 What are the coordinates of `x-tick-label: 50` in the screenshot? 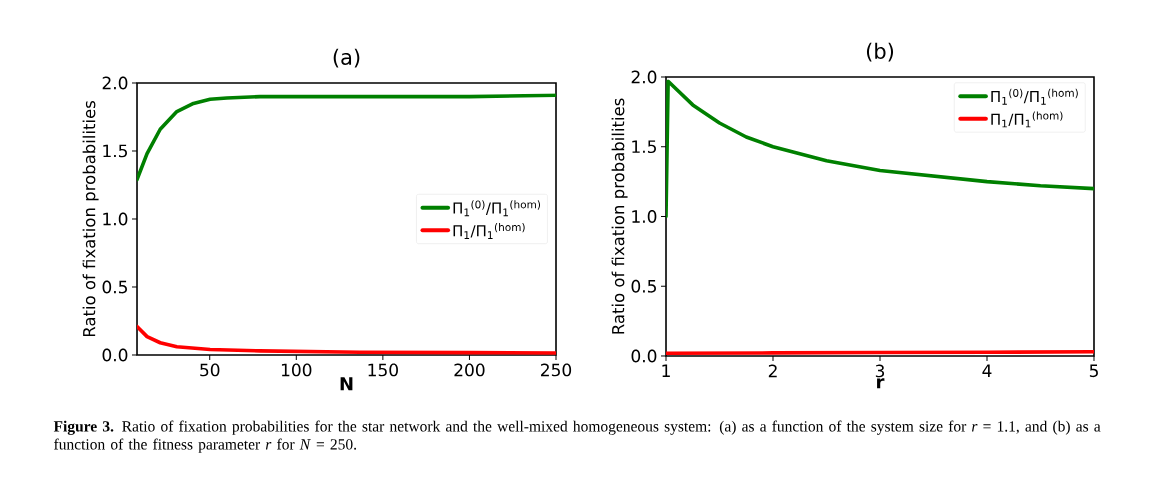 It's located at (210, 370).